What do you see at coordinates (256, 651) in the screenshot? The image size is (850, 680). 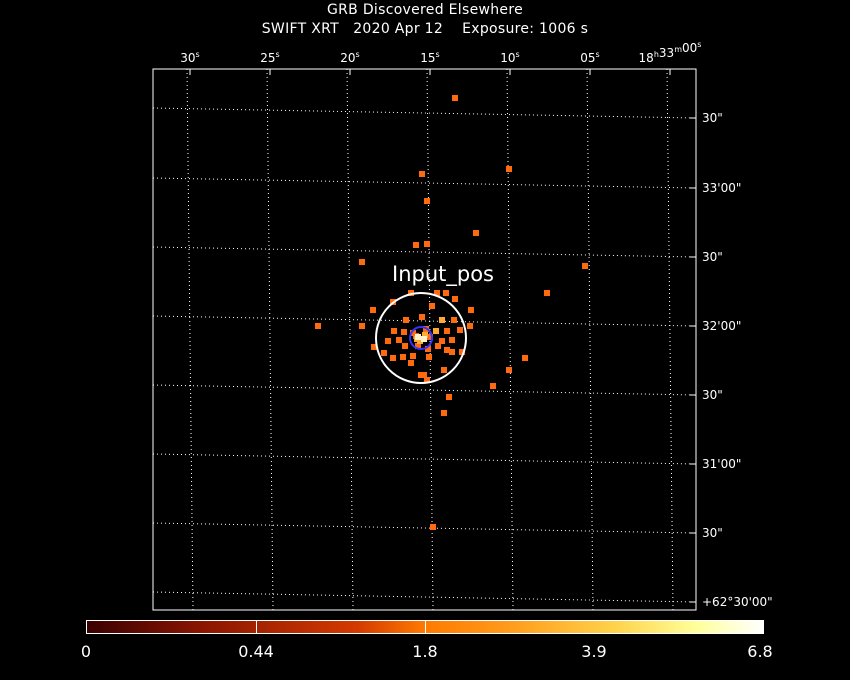 I see `colorbar-label: 0.44` at bounding box center [256, 651].